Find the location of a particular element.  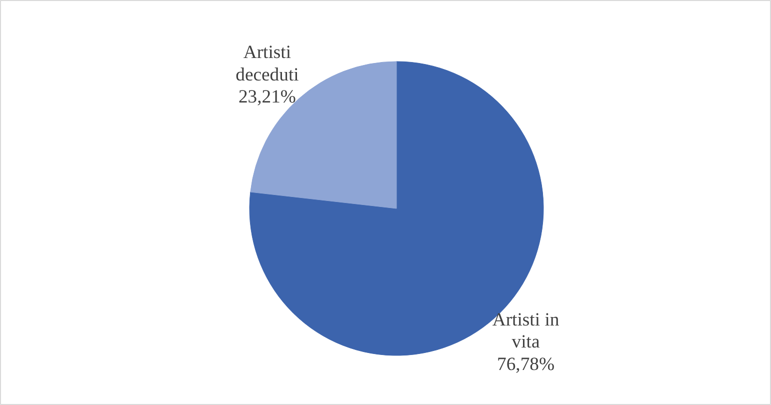

slice-label: Artisti in vita is located at coordinates (526, 331).